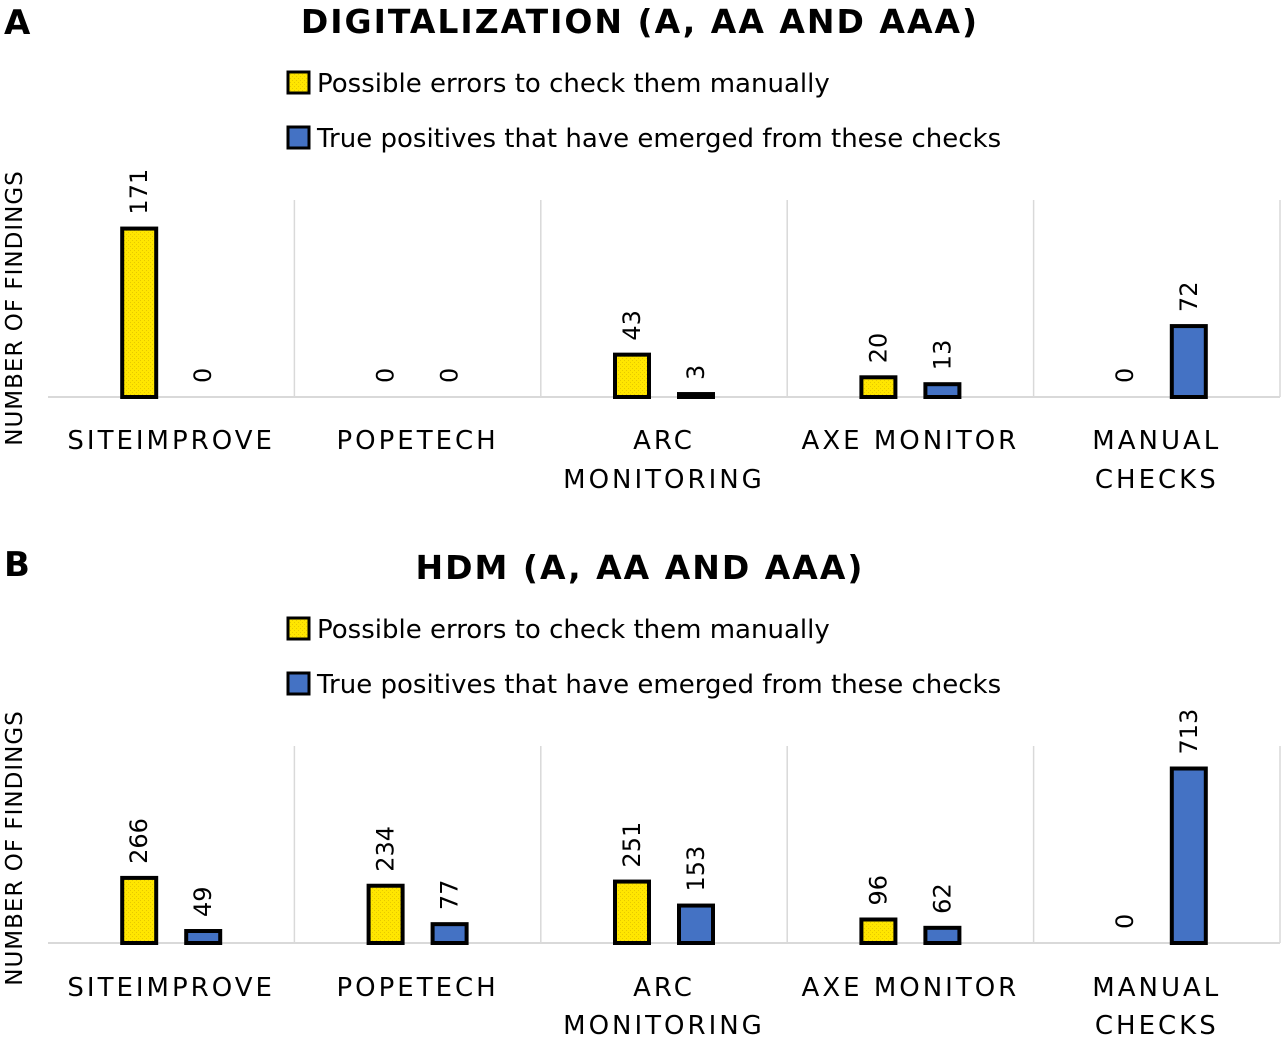 The height and width of the screenshot is (1038, 1285). What do you see at coordinates (1189, 732) in the screenshot?
I see `data-label-true-positives: 713` at bounding box center [1189, 732].